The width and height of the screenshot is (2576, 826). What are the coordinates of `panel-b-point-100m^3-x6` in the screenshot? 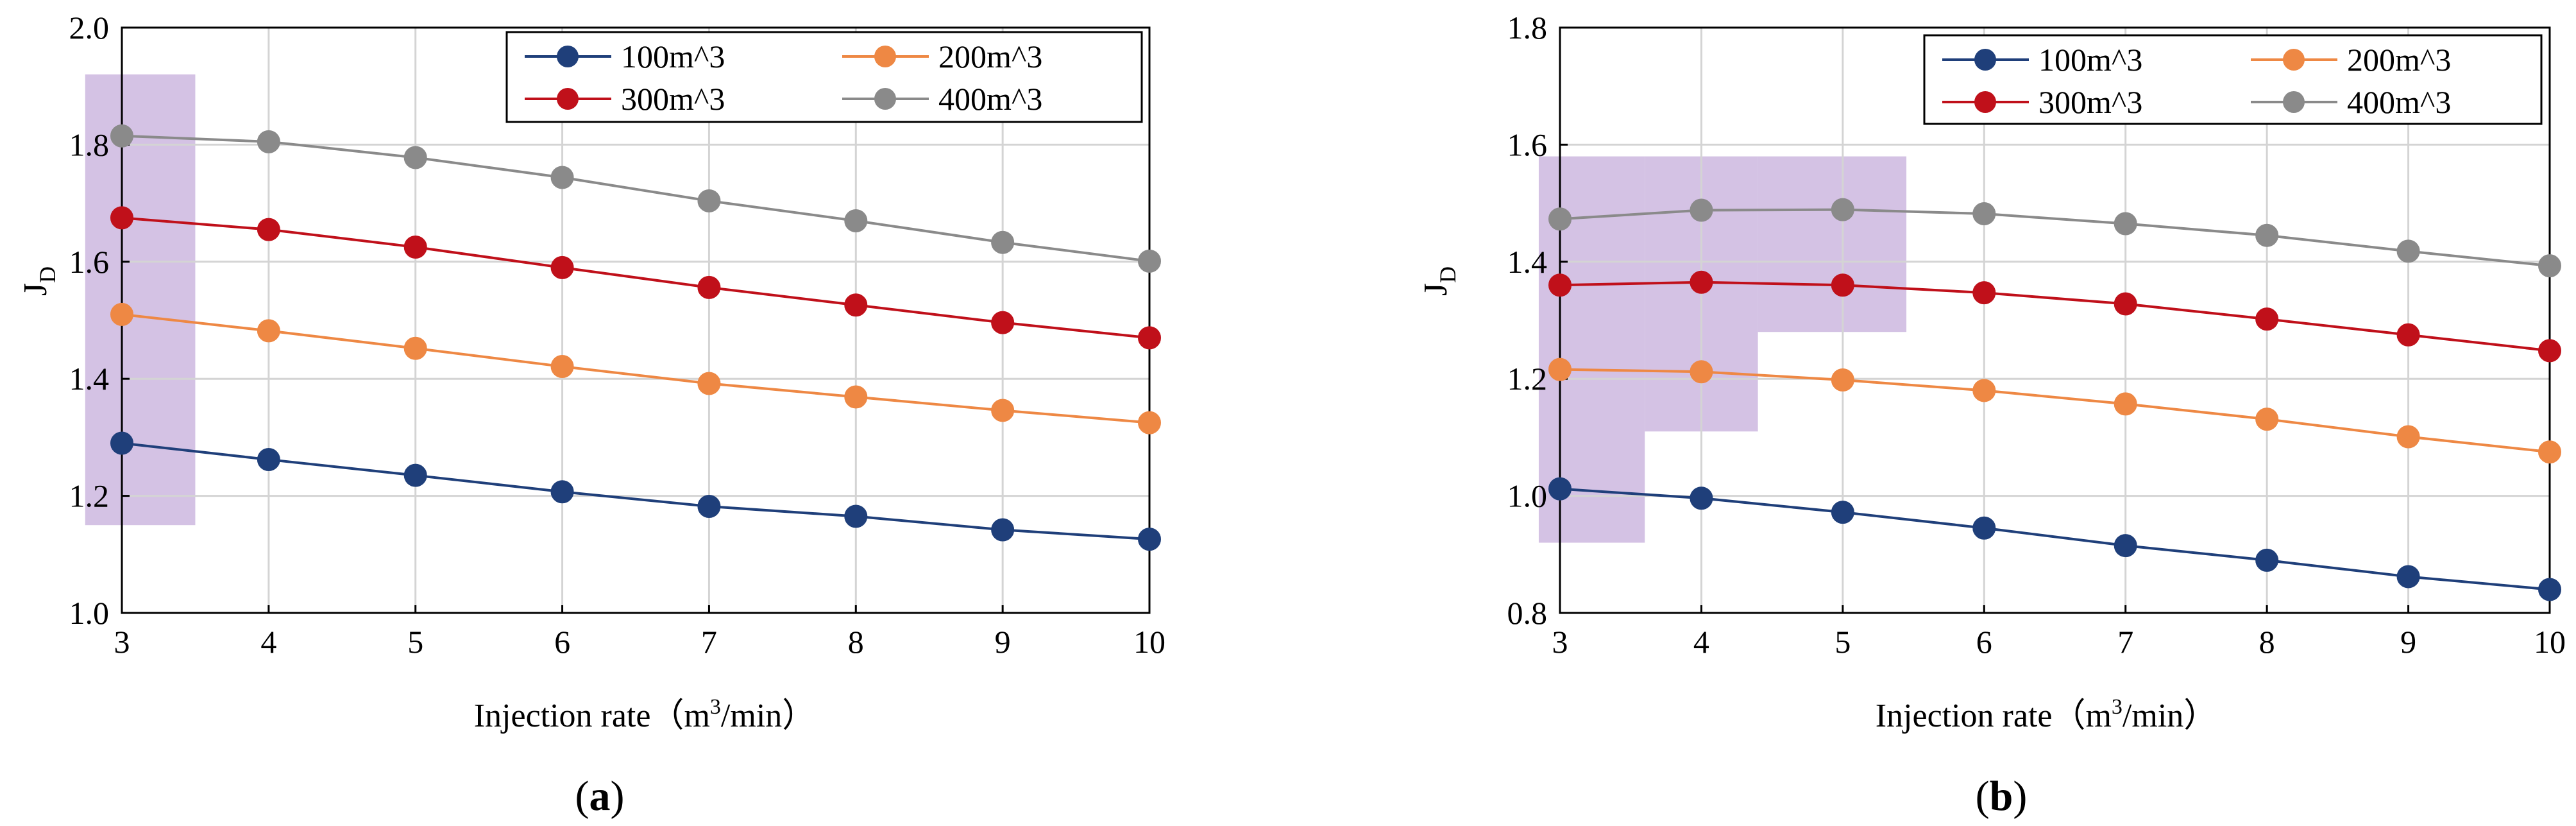 It's located at (1984, 528).